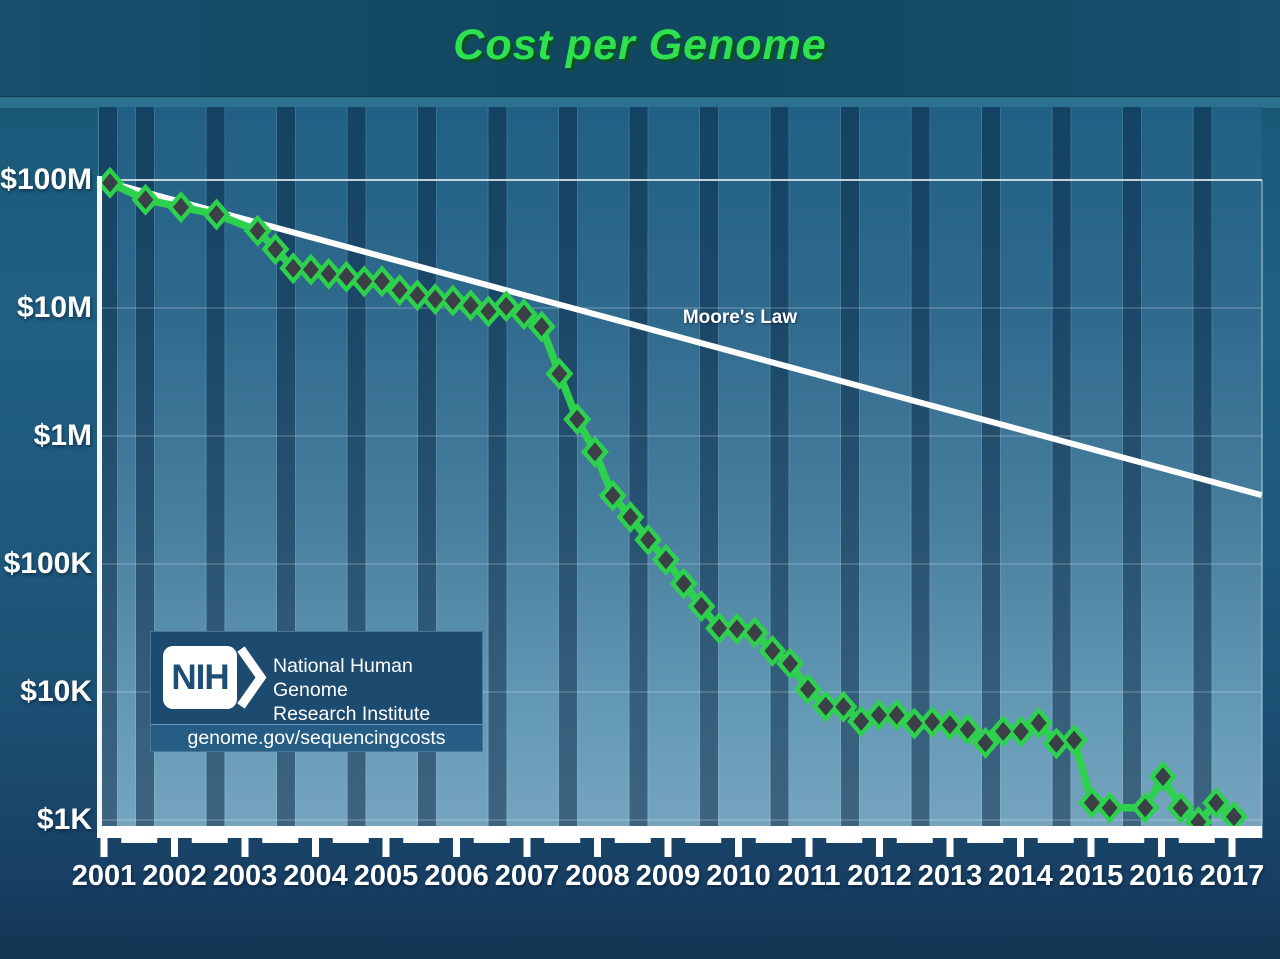 The width and height of the screenshot is (1280, 959). What do you see at coordinates (668, 876) in the screenshot?
I see `x-tick-label-2009: 2009` at bounding box center [668, 876].